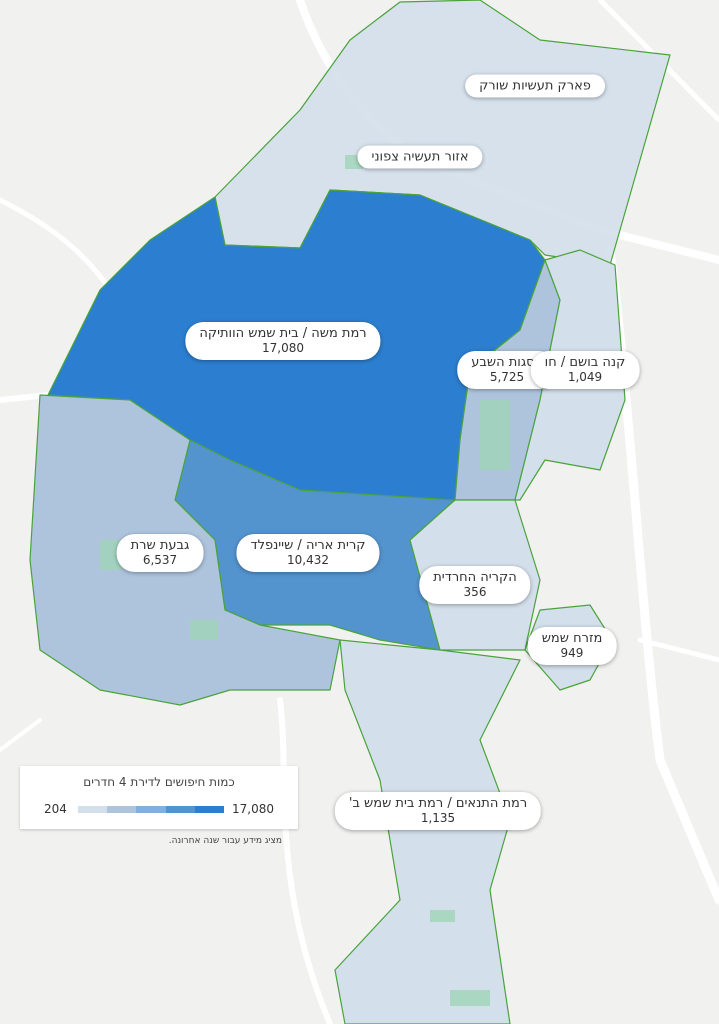 The width and height of the screenshot is (719, 1024). I want to click on area-ramat-hatanaim, so click(427, 831).